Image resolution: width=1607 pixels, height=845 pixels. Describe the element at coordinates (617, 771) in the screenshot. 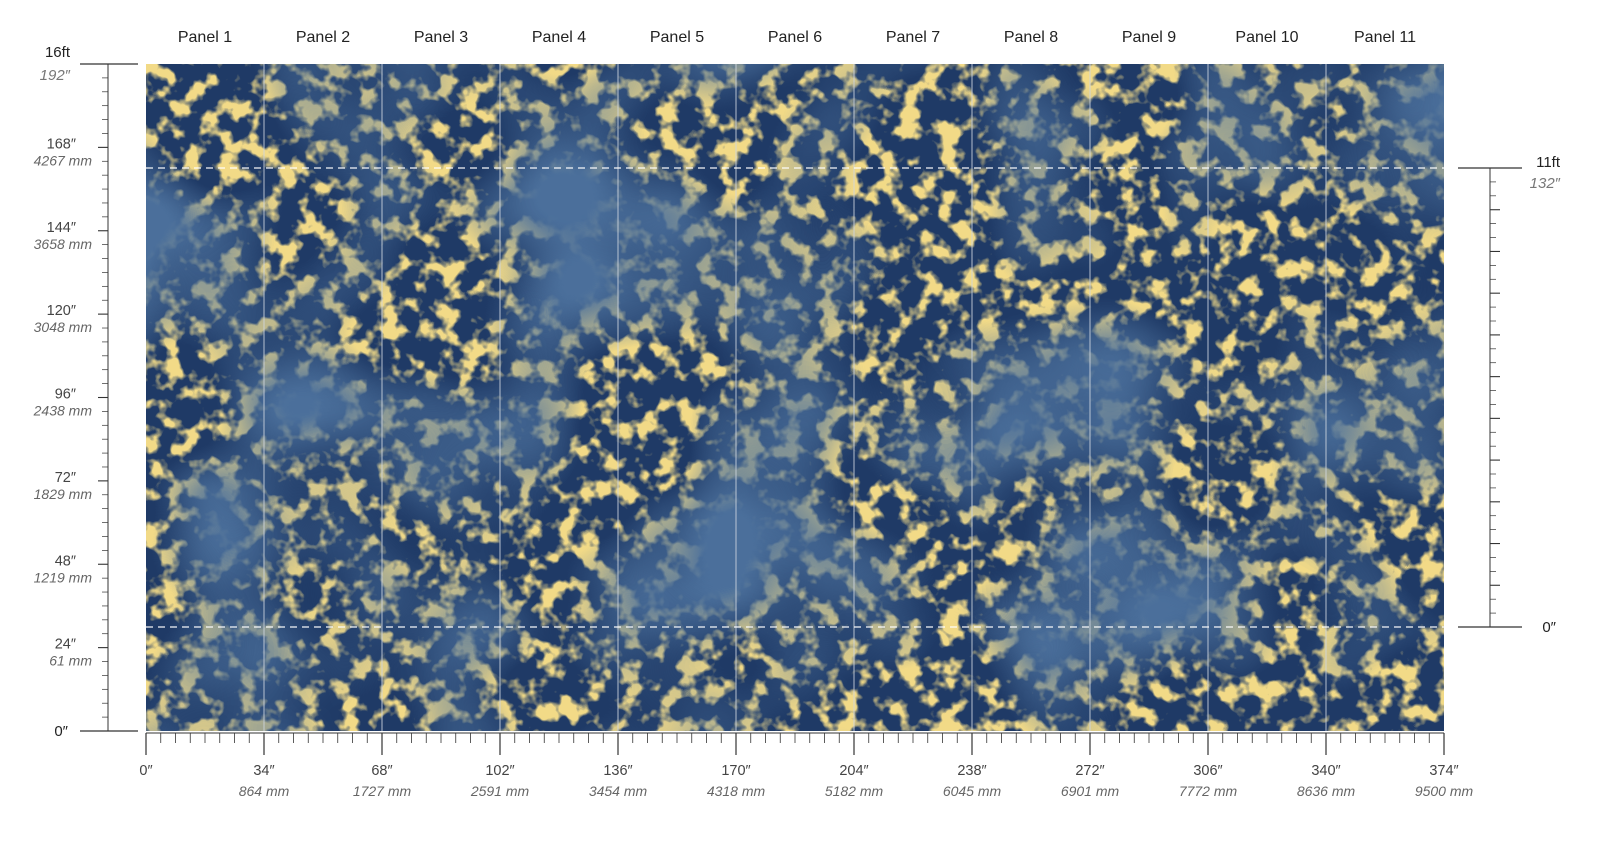

I see `x-tick-label-inches: 136″` at that location.